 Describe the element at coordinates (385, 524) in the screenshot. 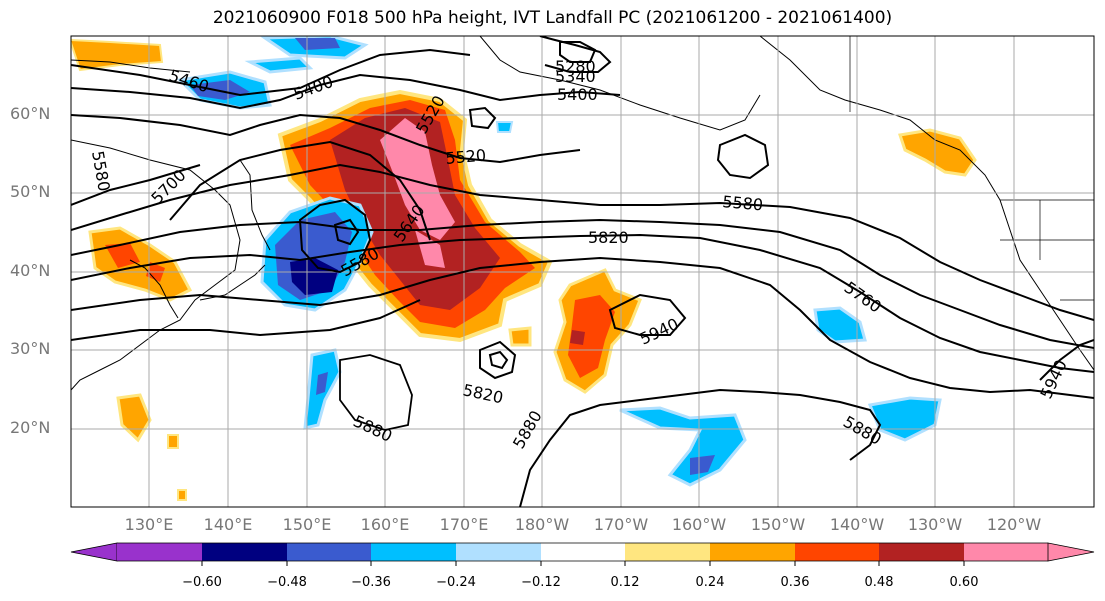

I see `lon-label: 160°E` at that location.